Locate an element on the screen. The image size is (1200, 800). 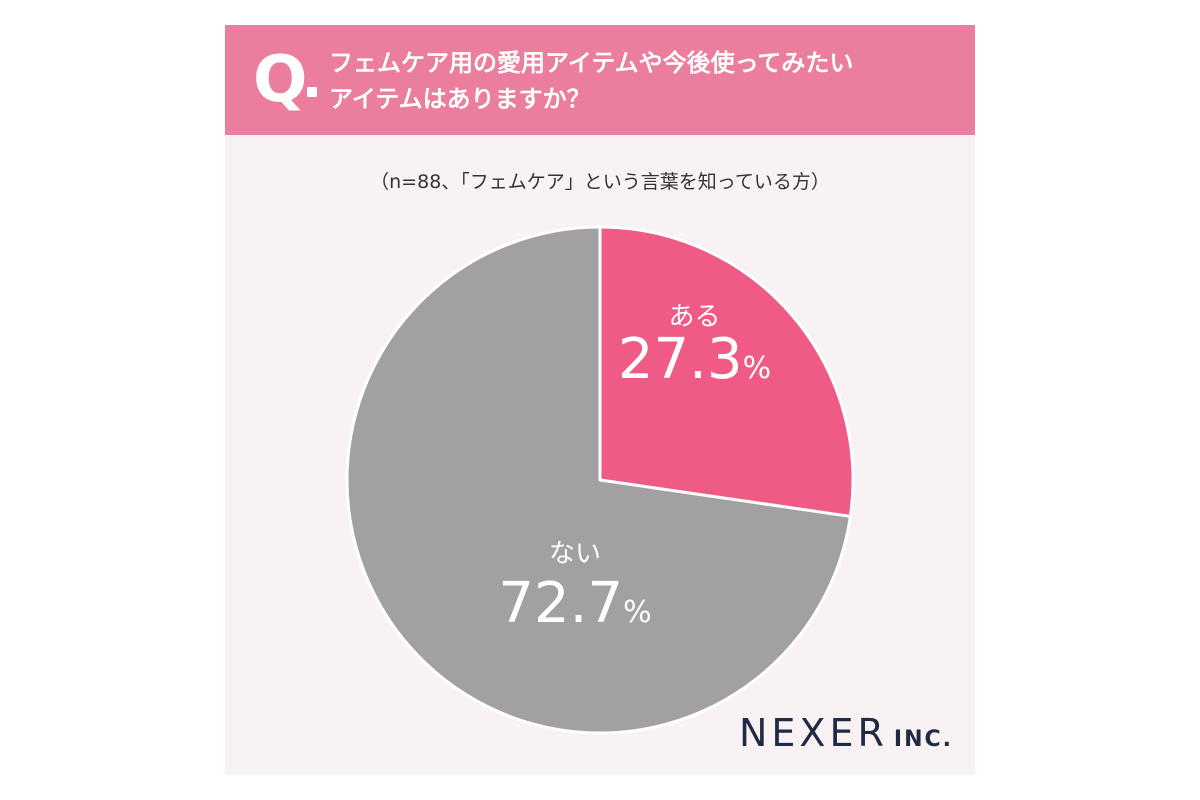
question-mark-letter: Q is located at coordinates (280, 80).